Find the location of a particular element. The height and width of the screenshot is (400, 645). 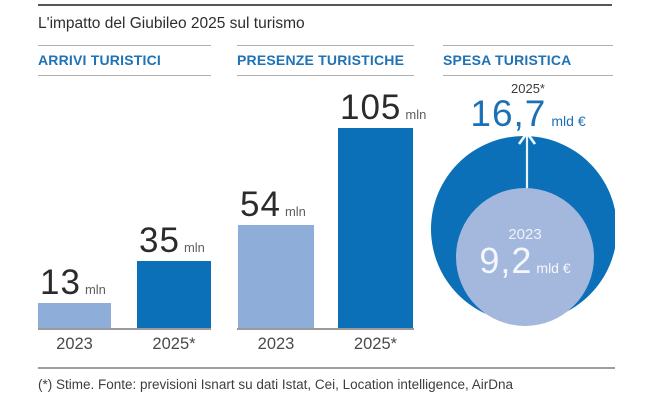

spesa-2023-year-label: 2023 is located at coordinates (525, 234).